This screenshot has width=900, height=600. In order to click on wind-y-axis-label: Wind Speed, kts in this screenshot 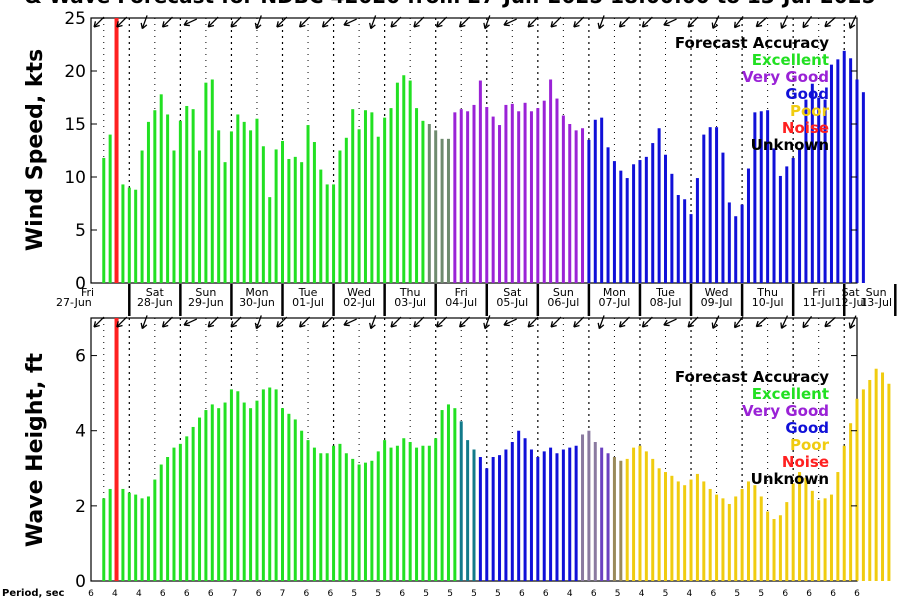, I will do `click(35, 150)`.